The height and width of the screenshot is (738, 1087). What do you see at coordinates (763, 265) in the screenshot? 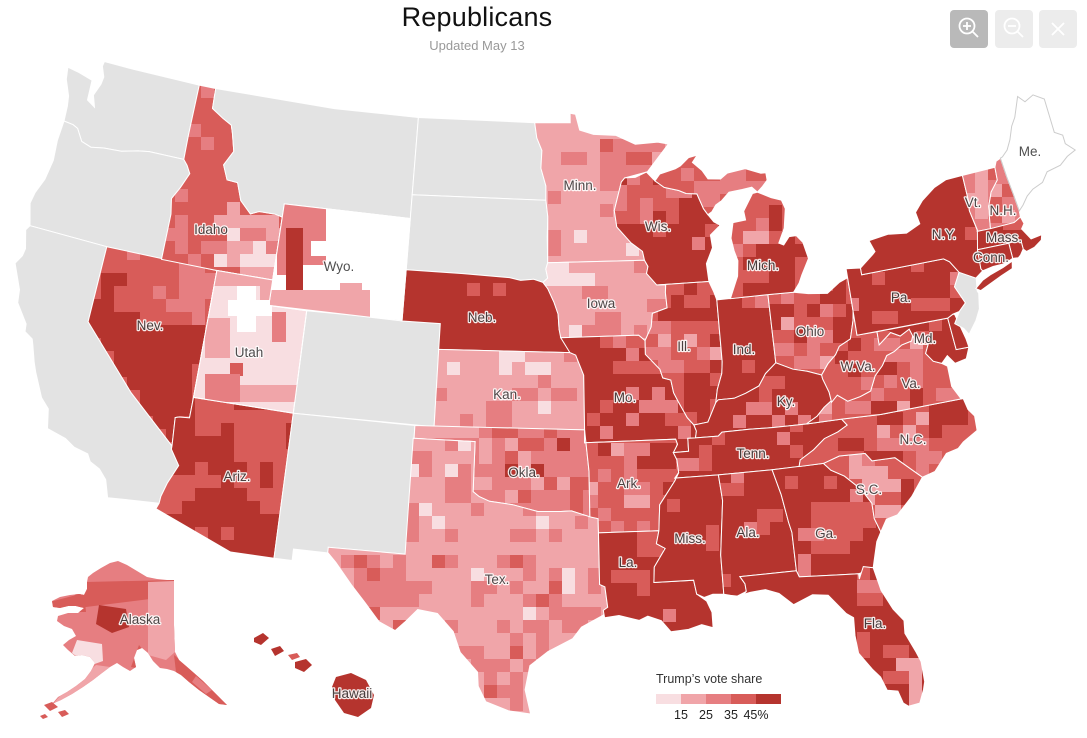
I see `svg-text: Mich.` at bounding box center [763, 265].